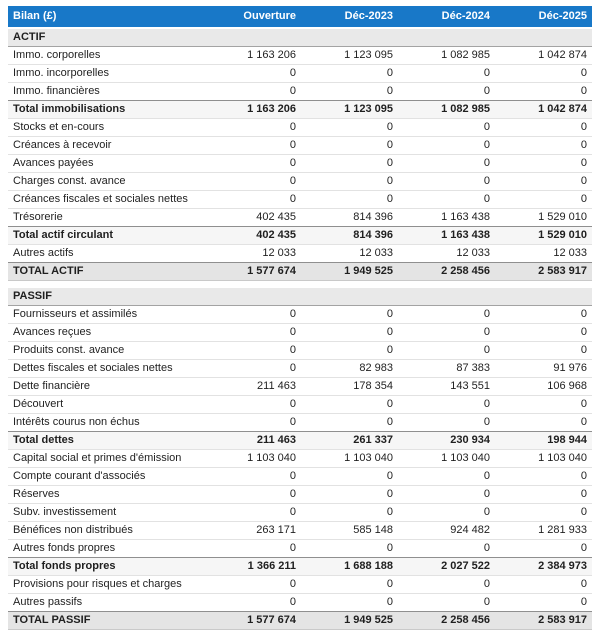 This screenshot has width=600, height=642. I want to click on cell-value: 1 123 095, so click(349, 109).